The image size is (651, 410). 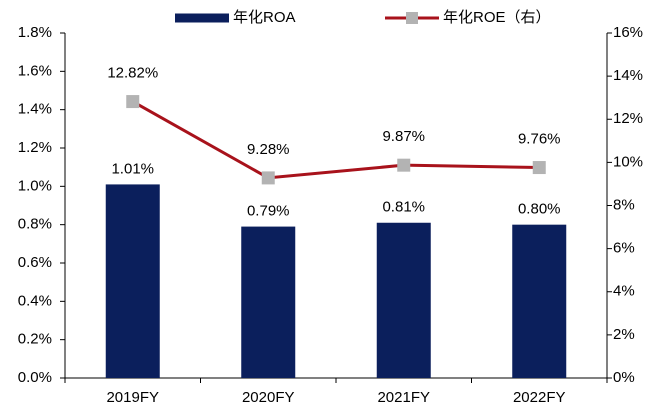 I want to click on y2-tick-label: 2%, so click(x=624, y=334).